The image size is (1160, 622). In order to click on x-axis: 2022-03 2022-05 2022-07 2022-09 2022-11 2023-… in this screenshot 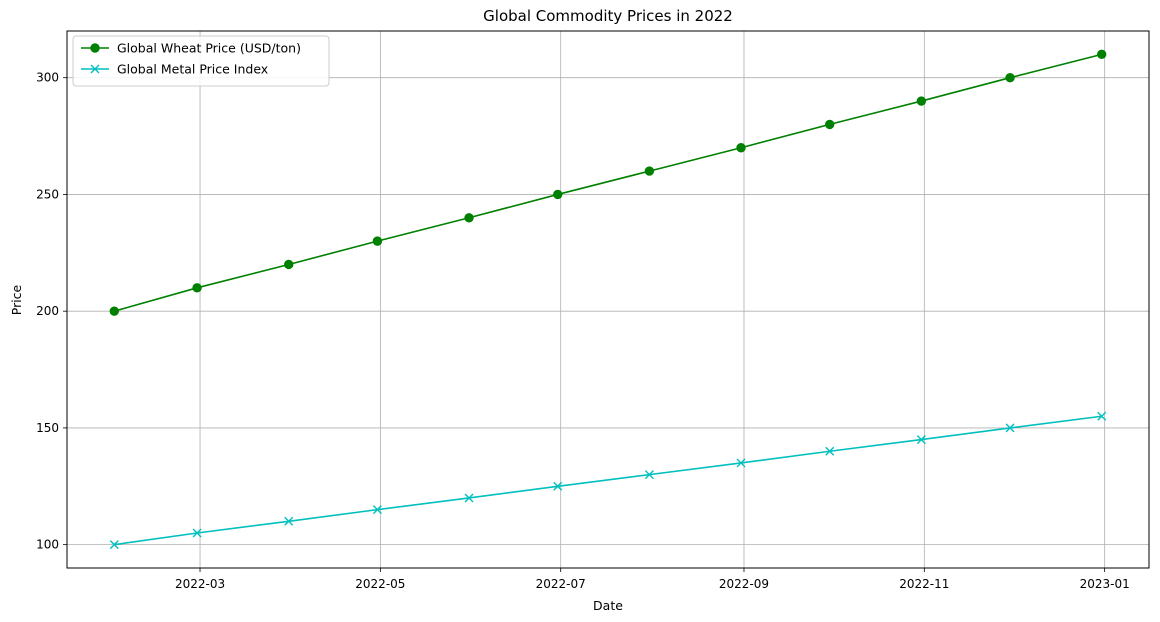, I will do `click(652, 579)`.